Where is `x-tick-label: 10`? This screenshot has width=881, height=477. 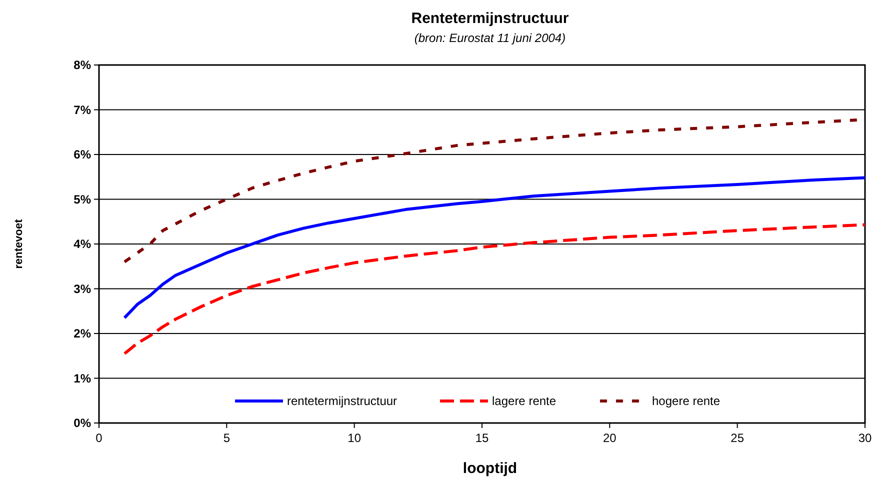
x-tick-label: 10 is located at coordinates (355, 438).